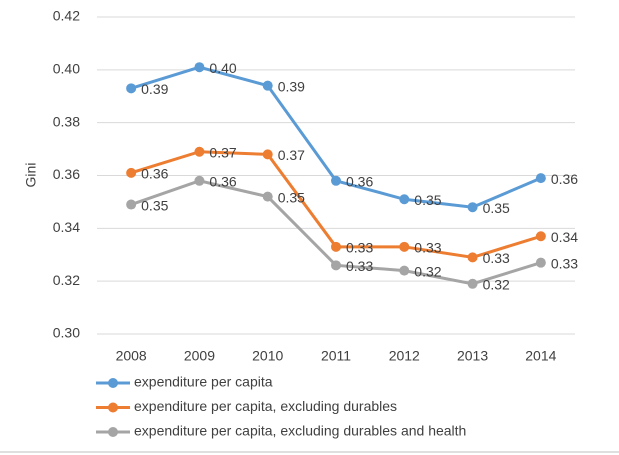  Describe the element at coordinates (472, 356) in the screenshot. I see `x-tick-label: 2013` at that location.